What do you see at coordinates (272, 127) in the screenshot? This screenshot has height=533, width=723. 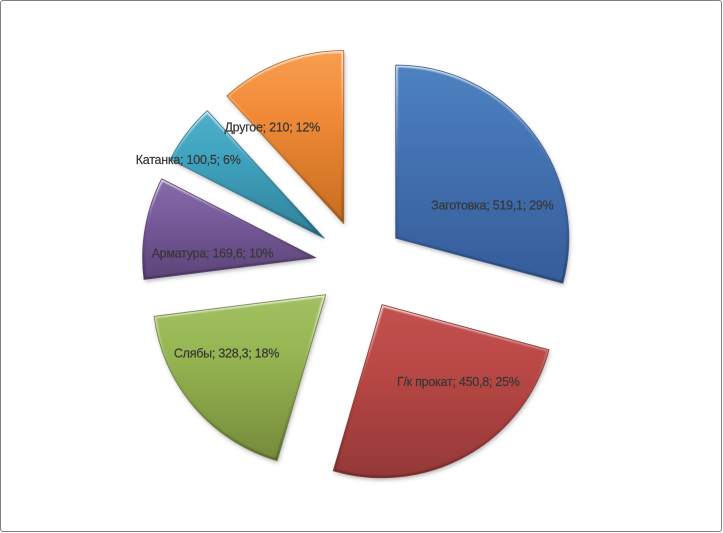 I see `svg-text: Другое; 210; 12%` at bounding box center [272, 127].